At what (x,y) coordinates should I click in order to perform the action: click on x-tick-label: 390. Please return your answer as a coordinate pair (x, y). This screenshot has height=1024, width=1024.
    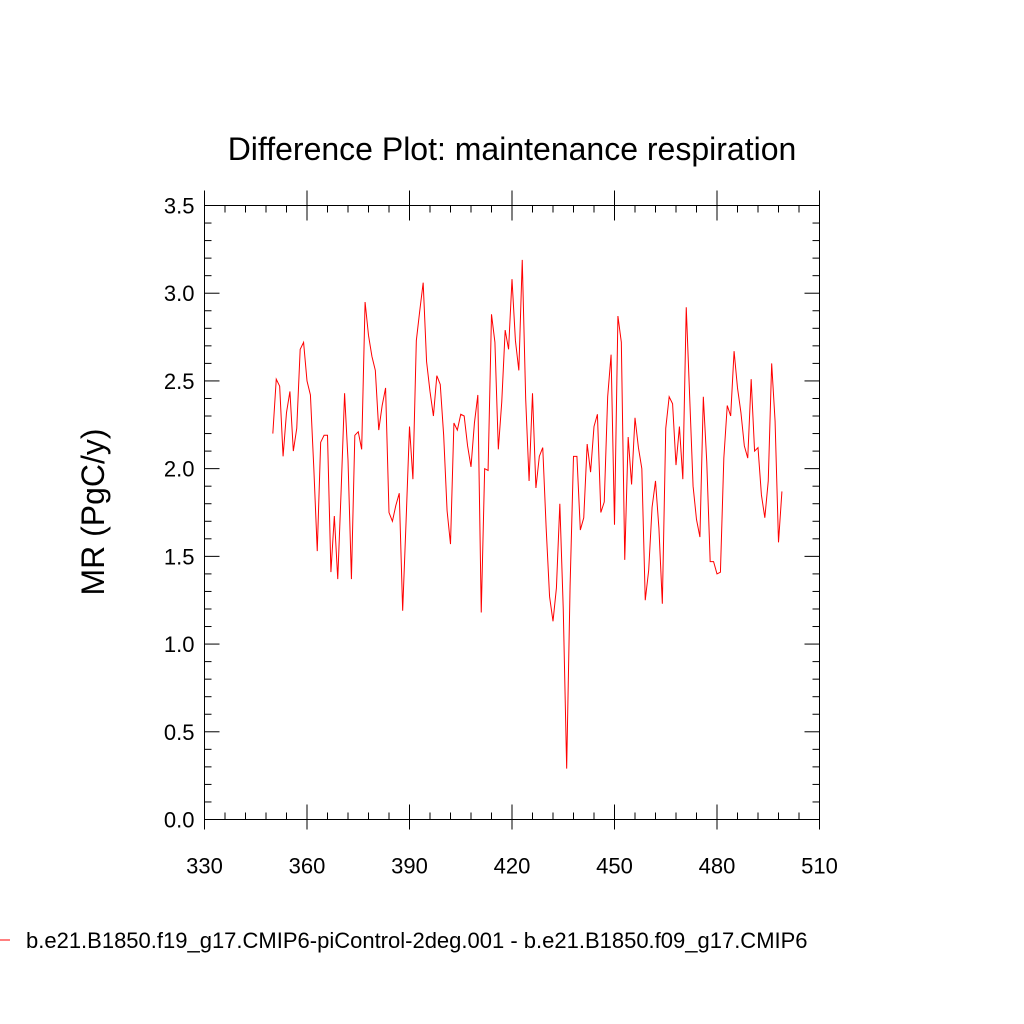
    Looking at the image, I should click on (409, 866).